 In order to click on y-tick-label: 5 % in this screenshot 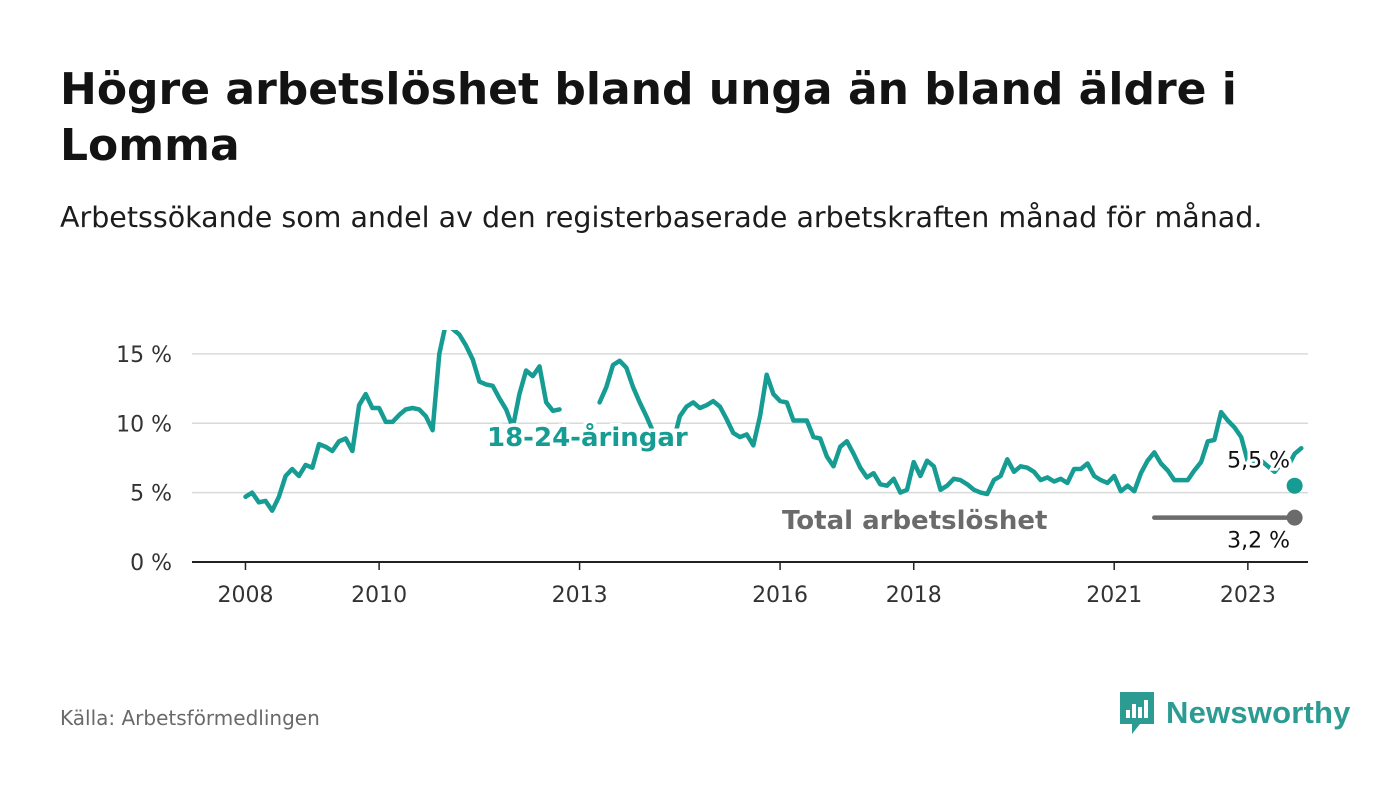, I will do `click(151, 494)`.